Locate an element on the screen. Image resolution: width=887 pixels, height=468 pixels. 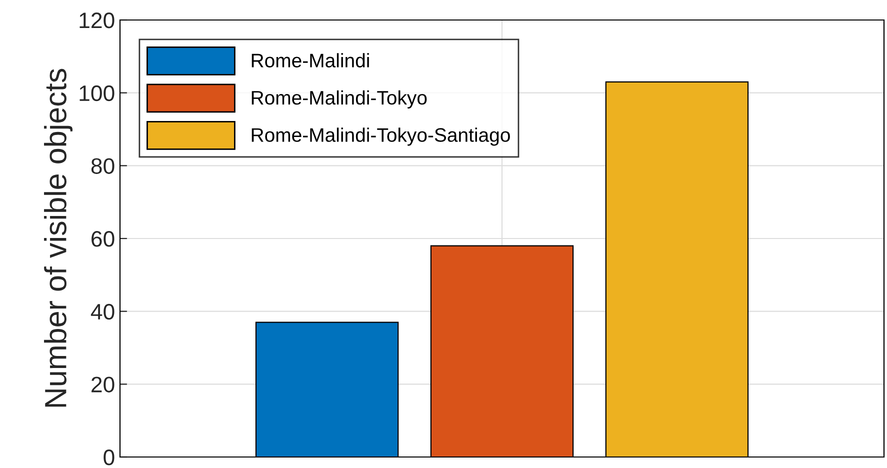
legend-label: Rome-Malindi-Tokyo-Santiago is located at coordinates (381, 137).